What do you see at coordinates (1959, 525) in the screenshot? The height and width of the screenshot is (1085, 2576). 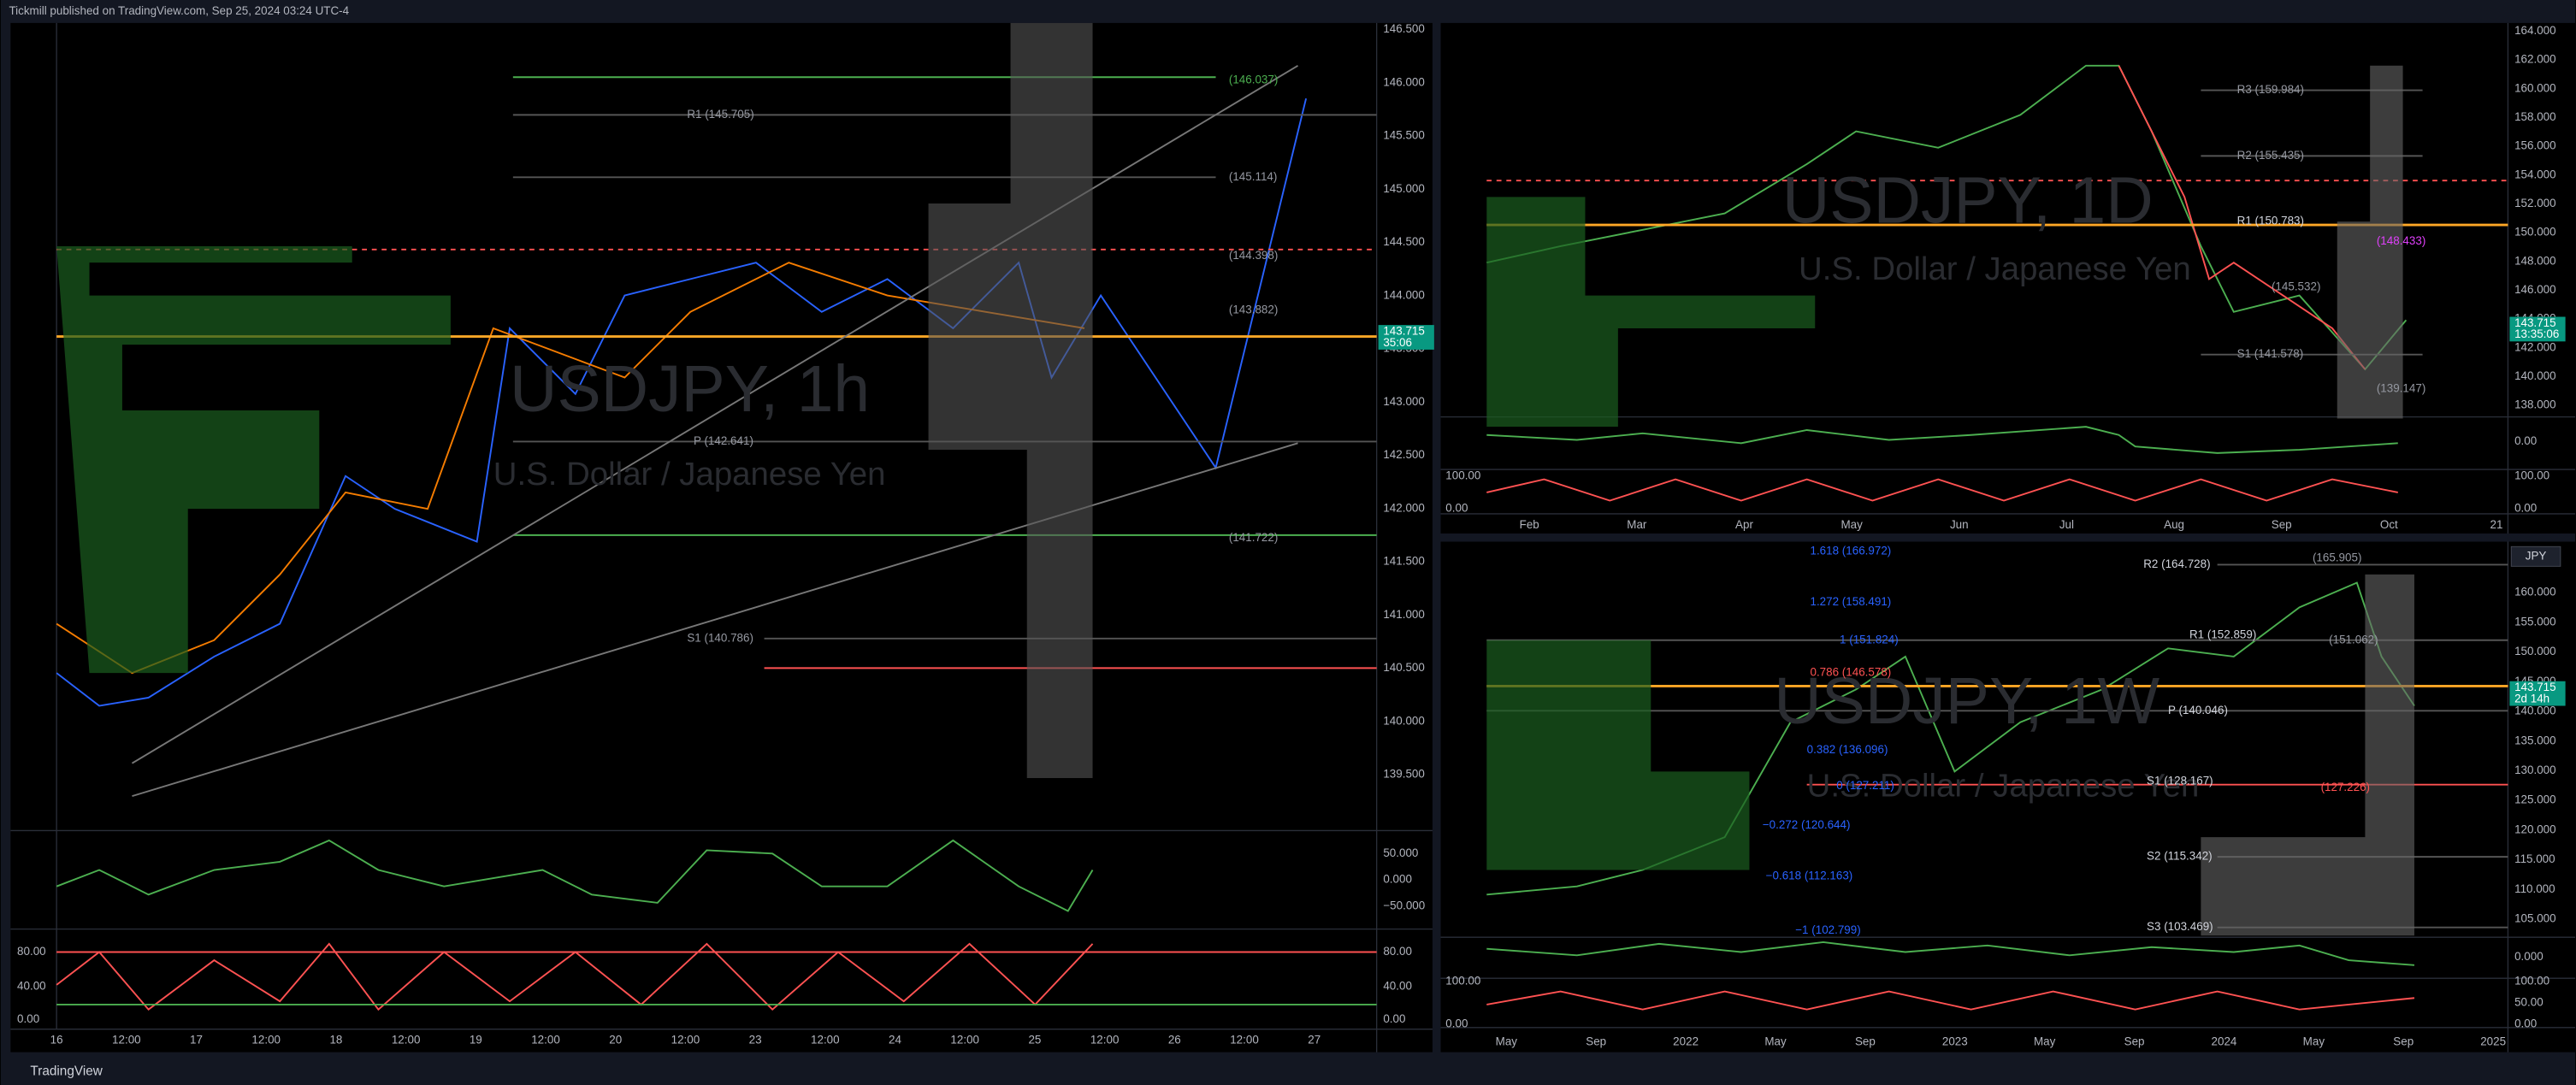 I see `time-label: Jun` at bounding box center [1959, 525].